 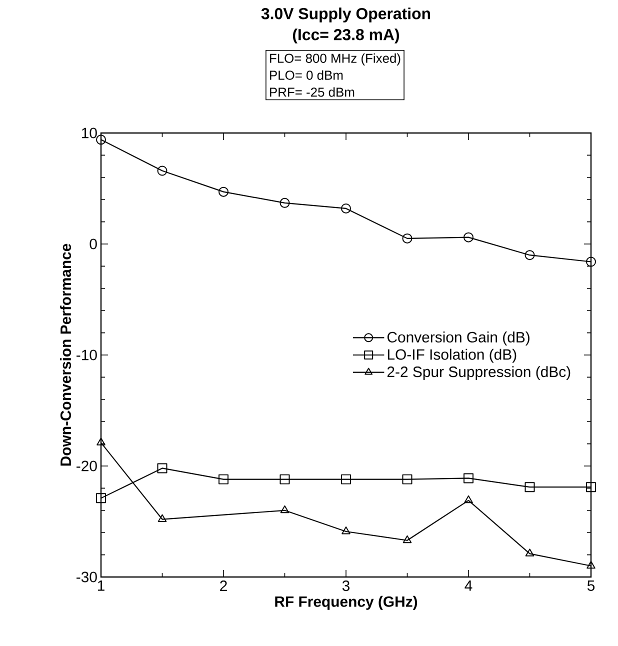 I want to click on text: FLO= 800 MHz (Fixed), so click(x=335, y=59).